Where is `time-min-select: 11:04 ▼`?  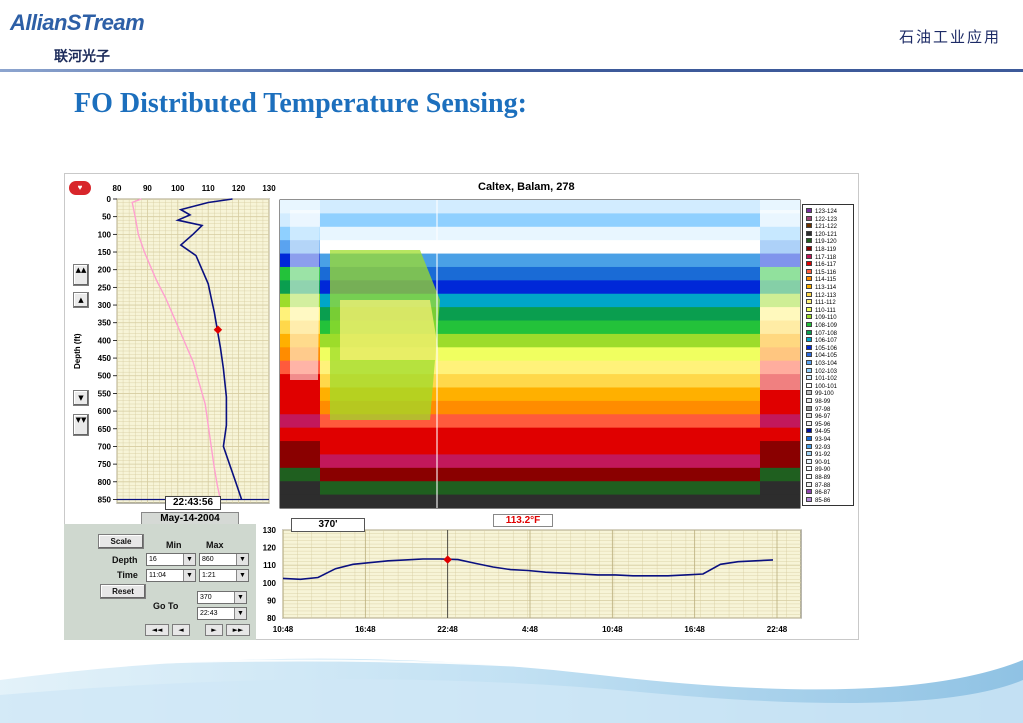 time-min-select: 11:04 ▼ is located at coordinates (171, 575).